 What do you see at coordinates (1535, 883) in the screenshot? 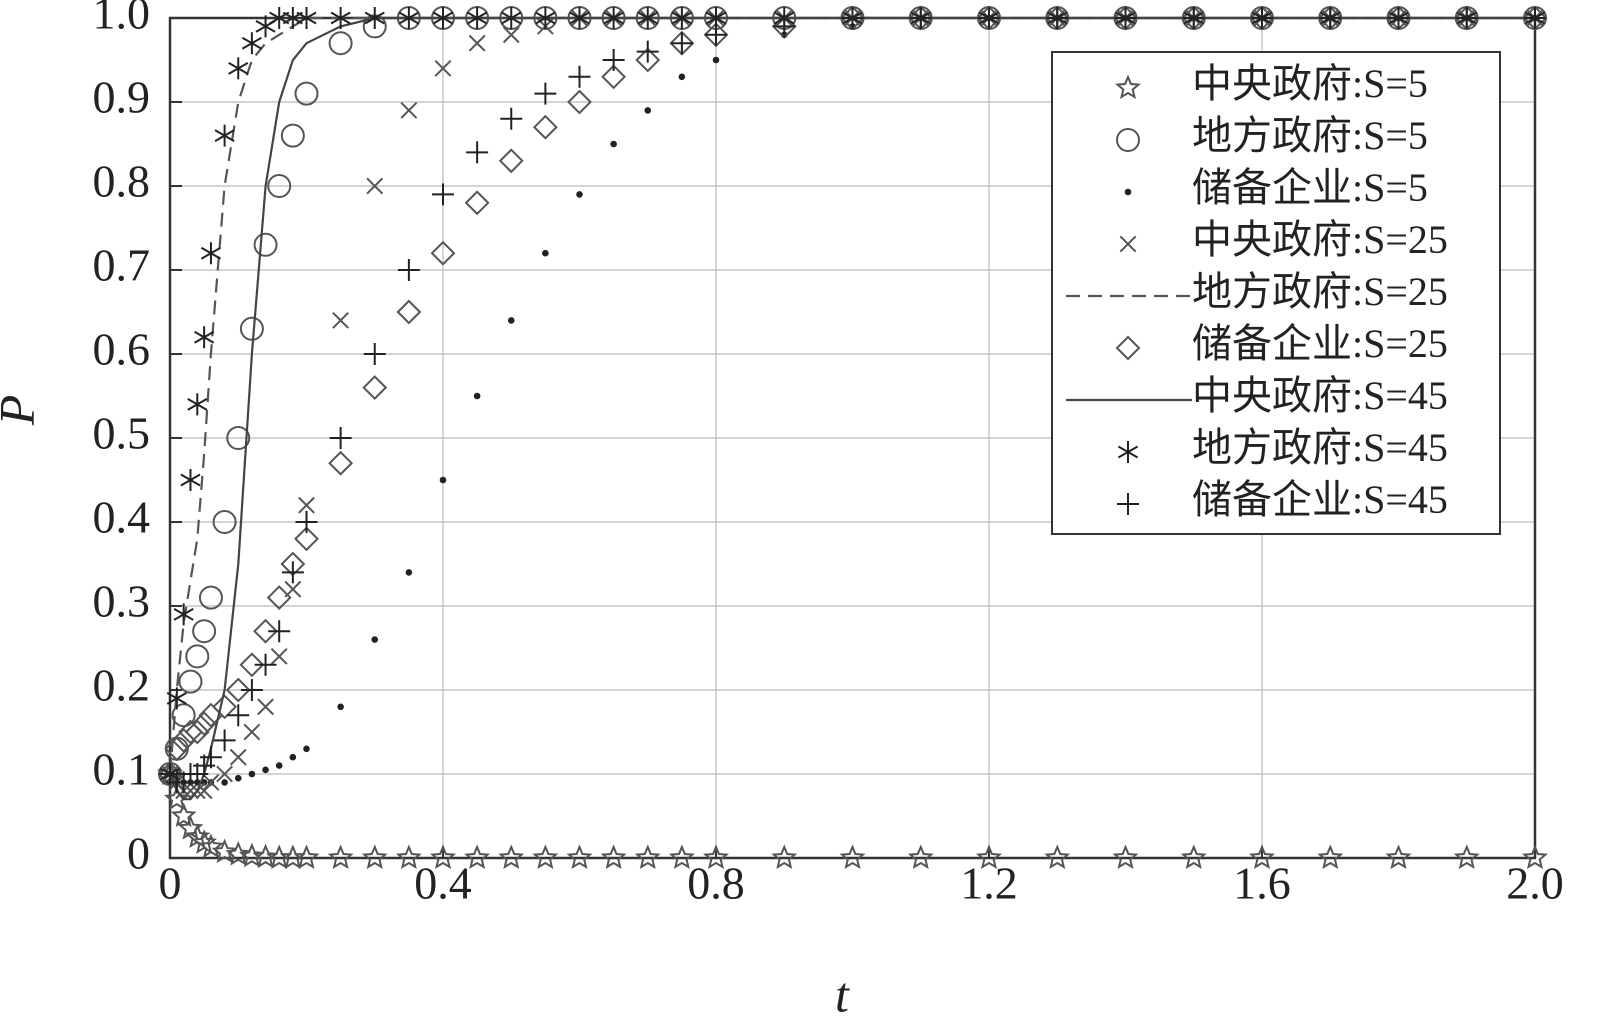
I see `x-tick-label: 2.0` at bounding box center [1535, 883].